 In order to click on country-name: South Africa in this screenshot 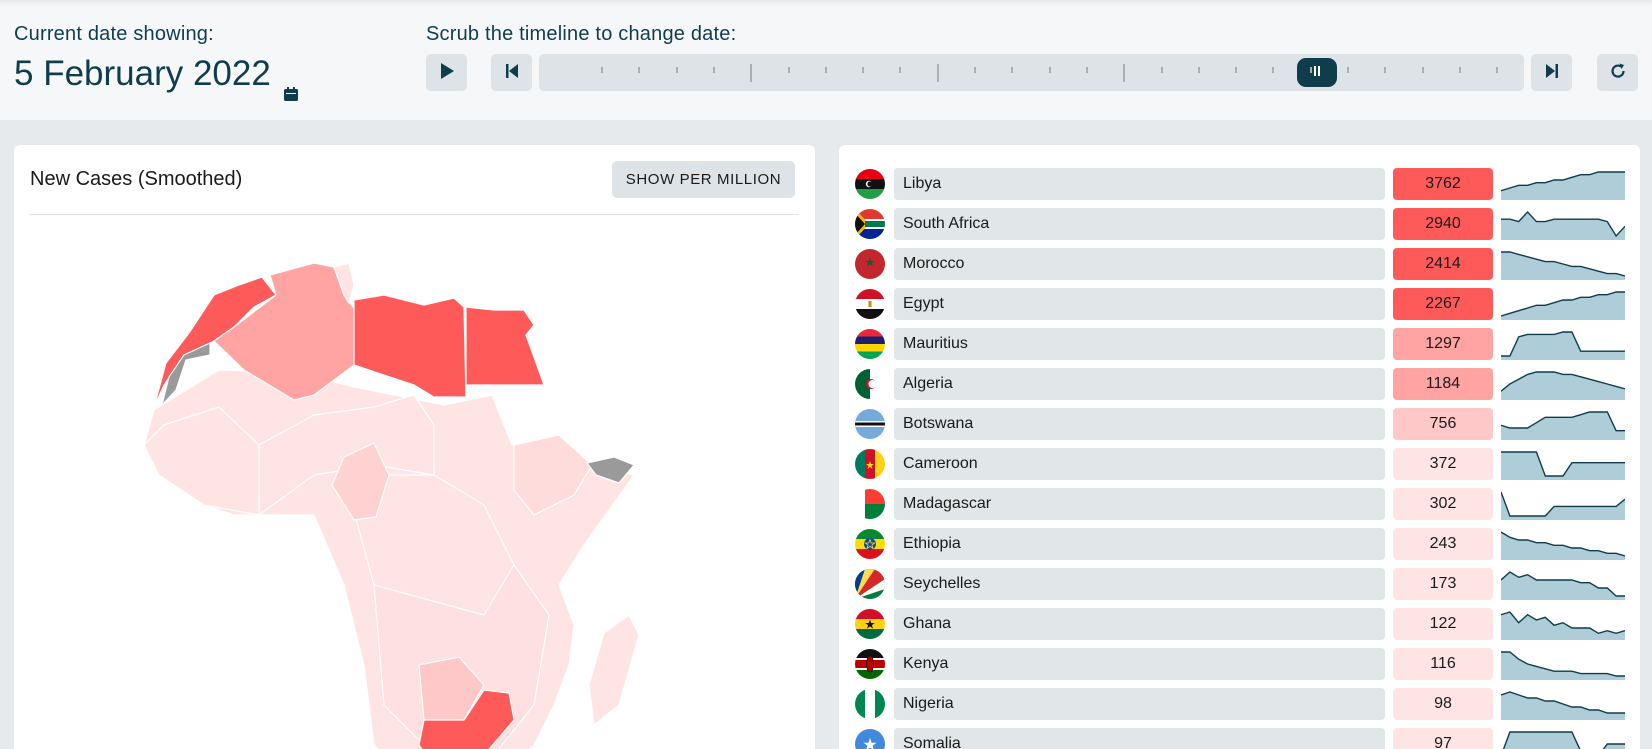, I will do `click(1139, 224)`.